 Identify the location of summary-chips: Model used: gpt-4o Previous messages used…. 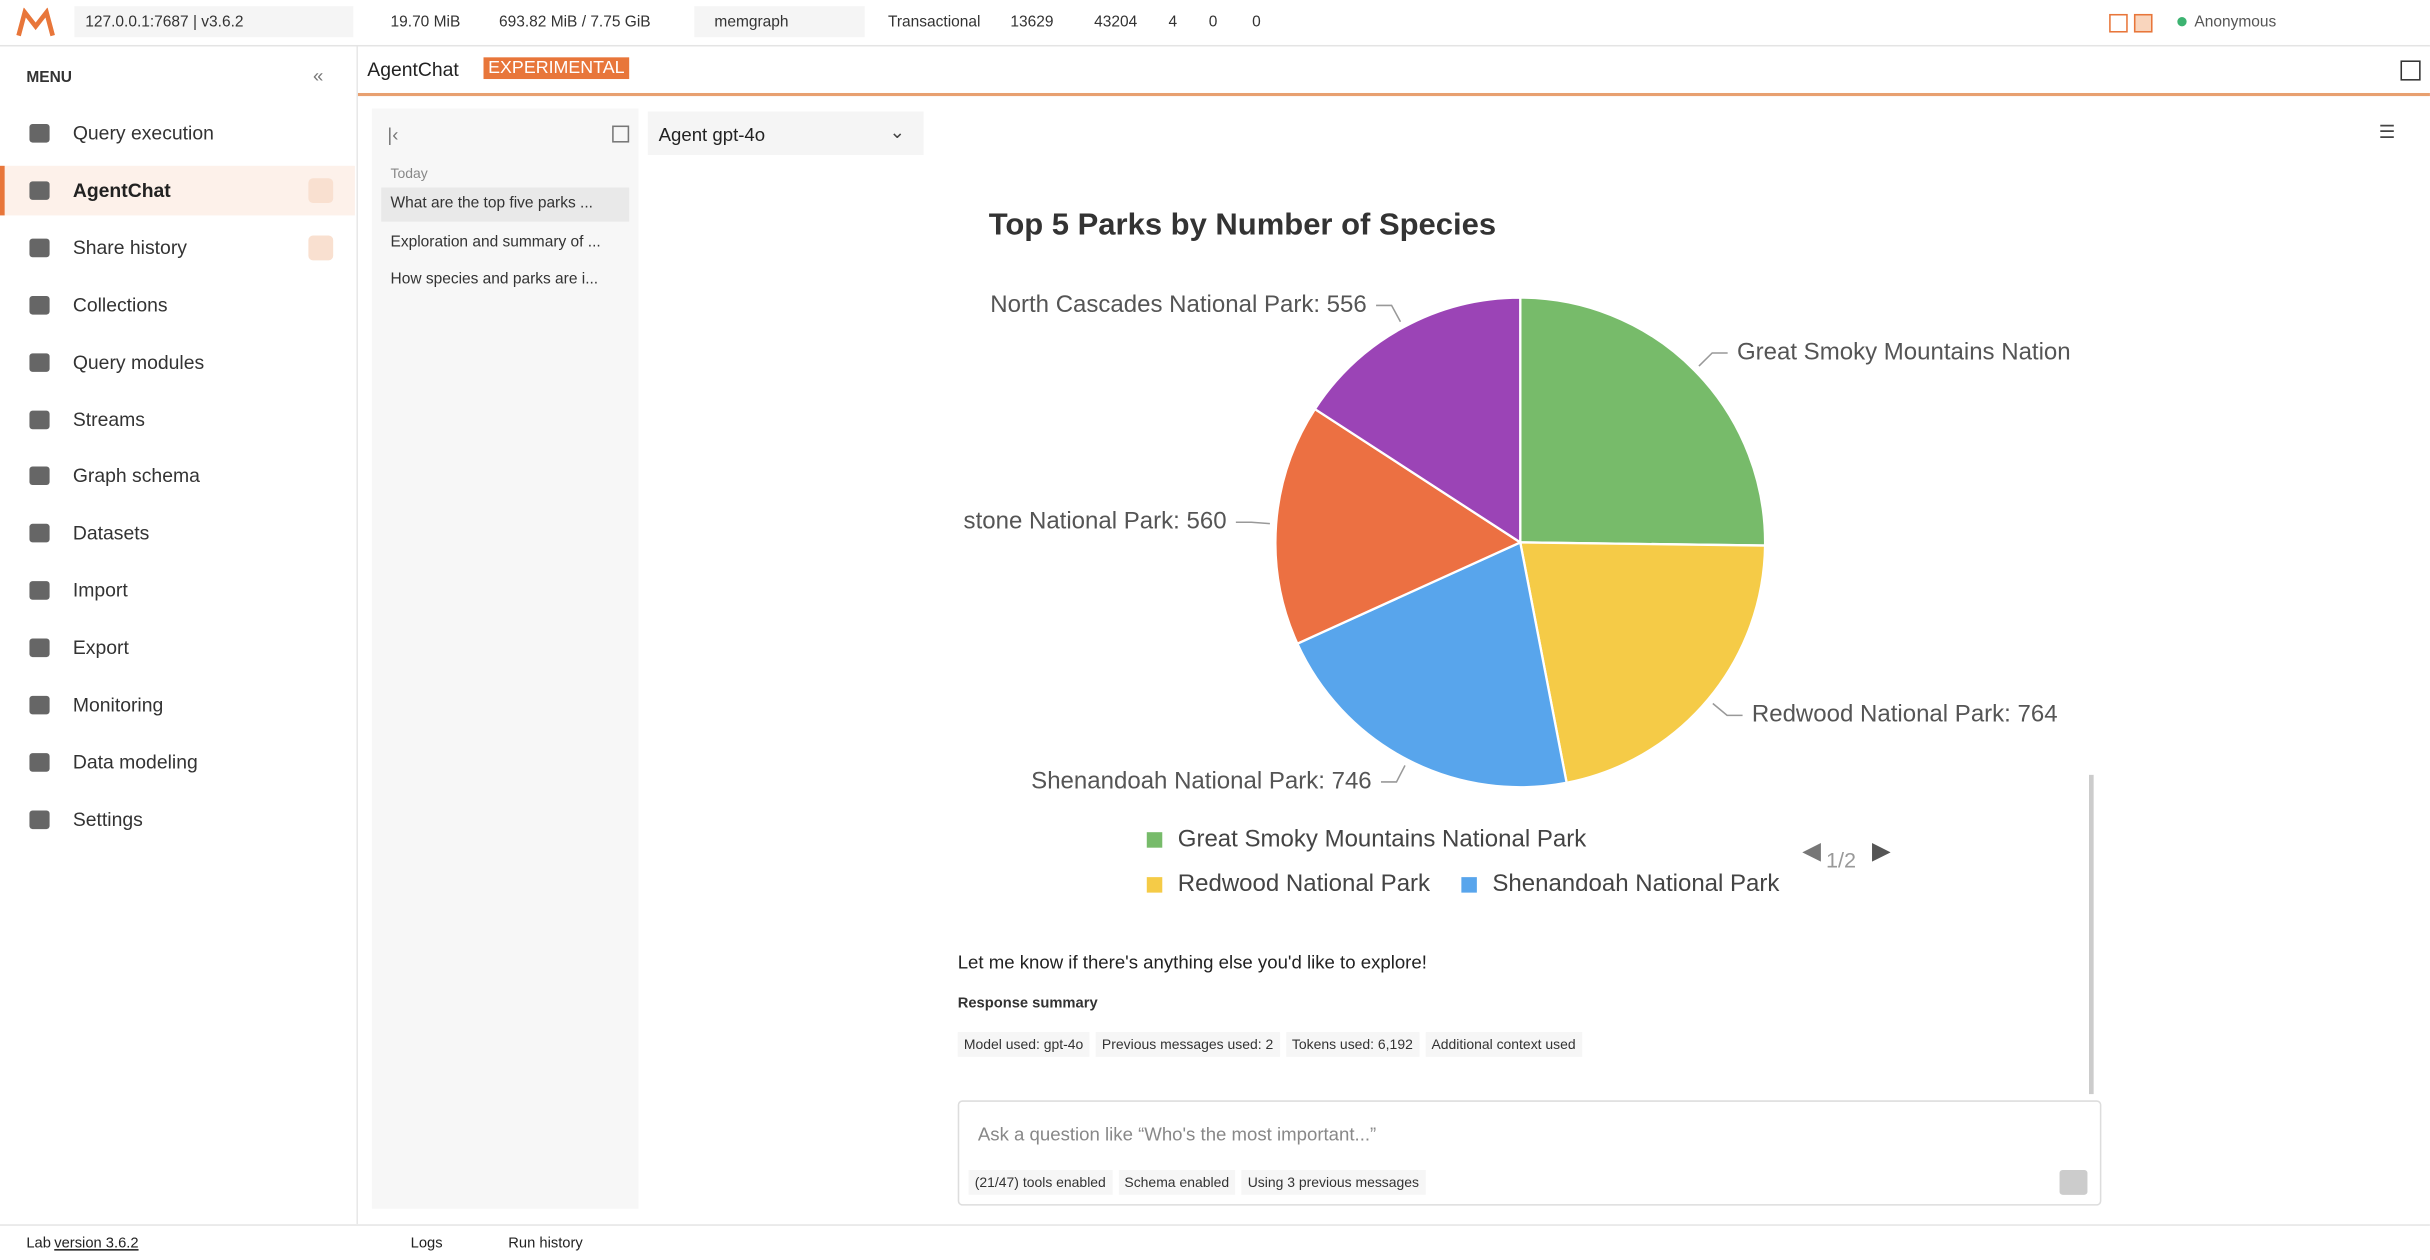
(1272, 1044).